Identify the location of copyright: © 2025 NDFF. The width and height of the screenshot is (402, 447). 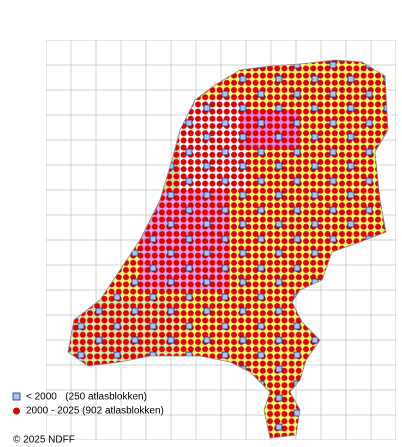
(44, 440).